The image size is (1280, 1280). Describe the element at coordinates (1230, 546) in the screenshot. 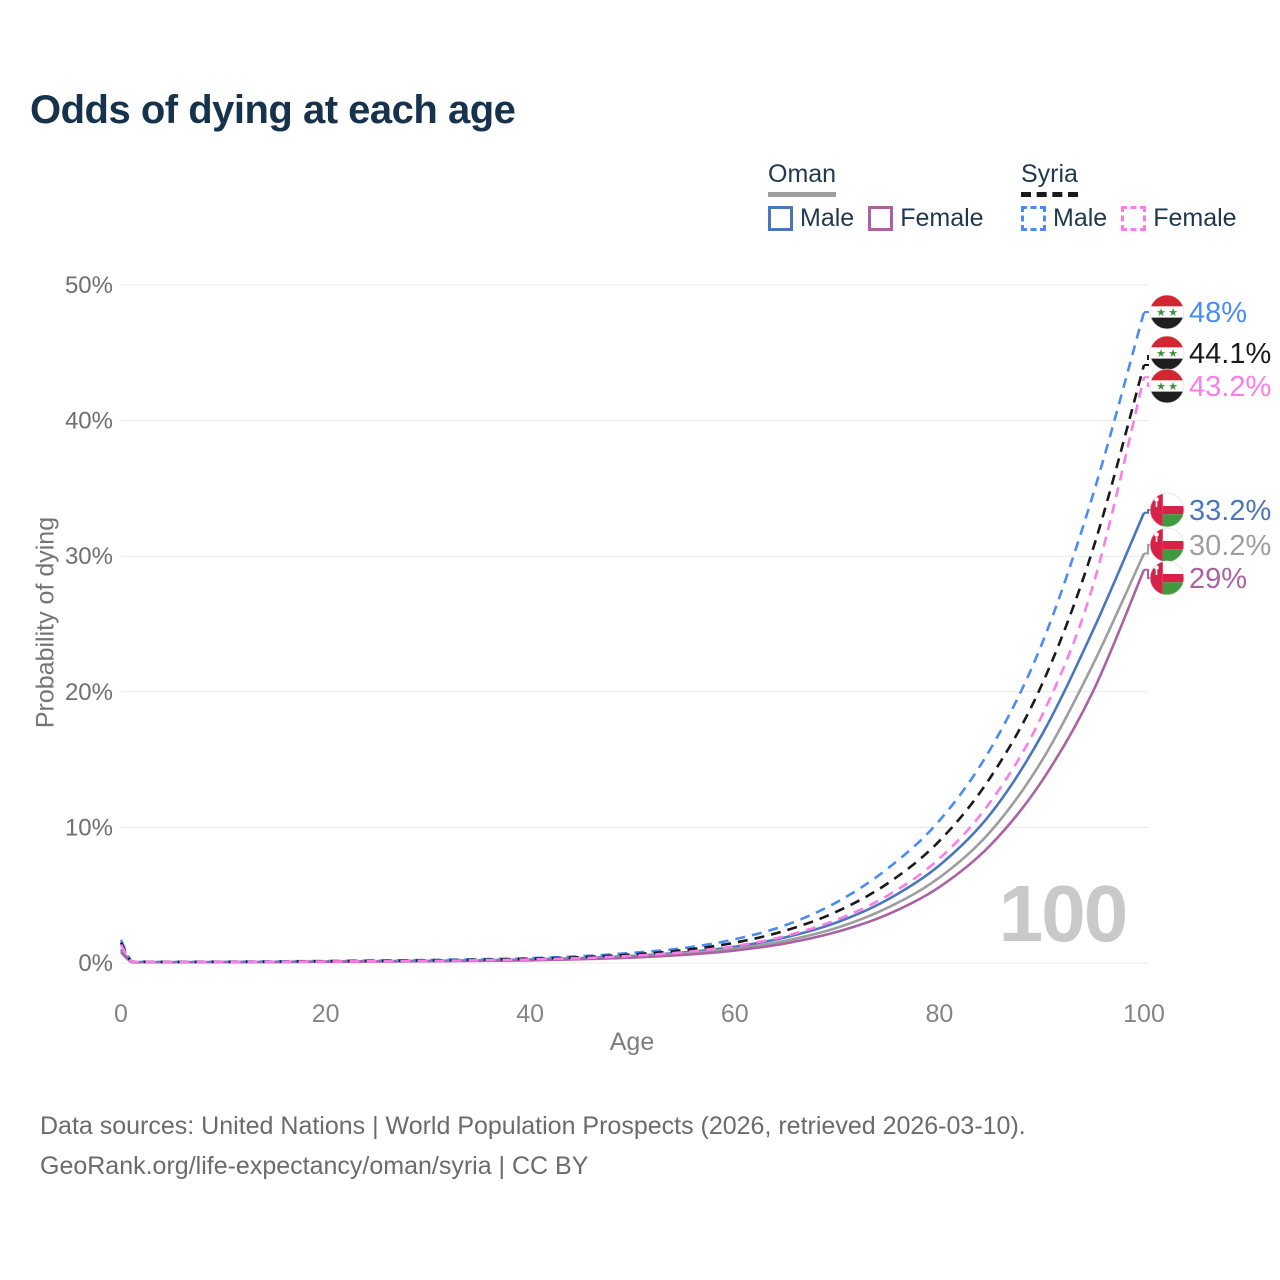

I see `end-value-label: 30.2%` at that location.